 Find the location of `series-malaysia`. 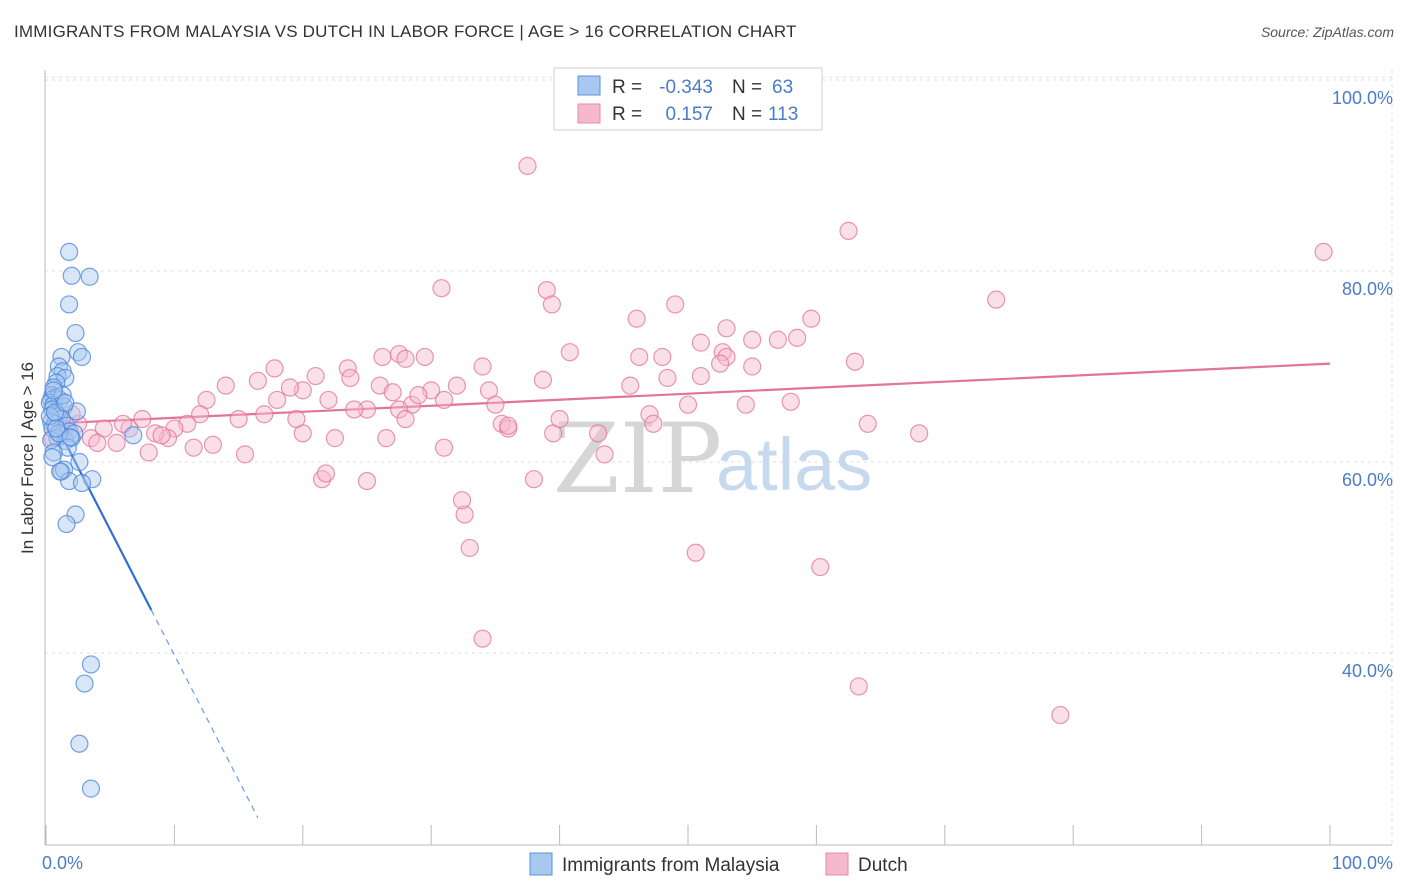

series-malaysia is located at coordinates (91, 520).